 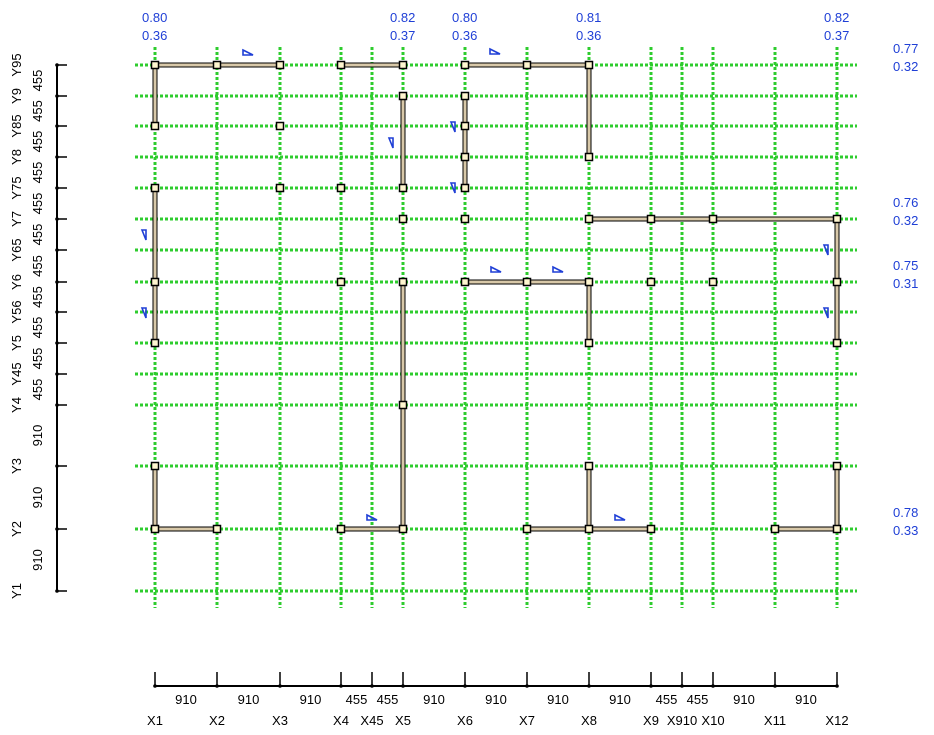 What do you see at coordinates (651, 529) in the screenshot?
I see `node-x9-y2` at bounding box center [651, 529].